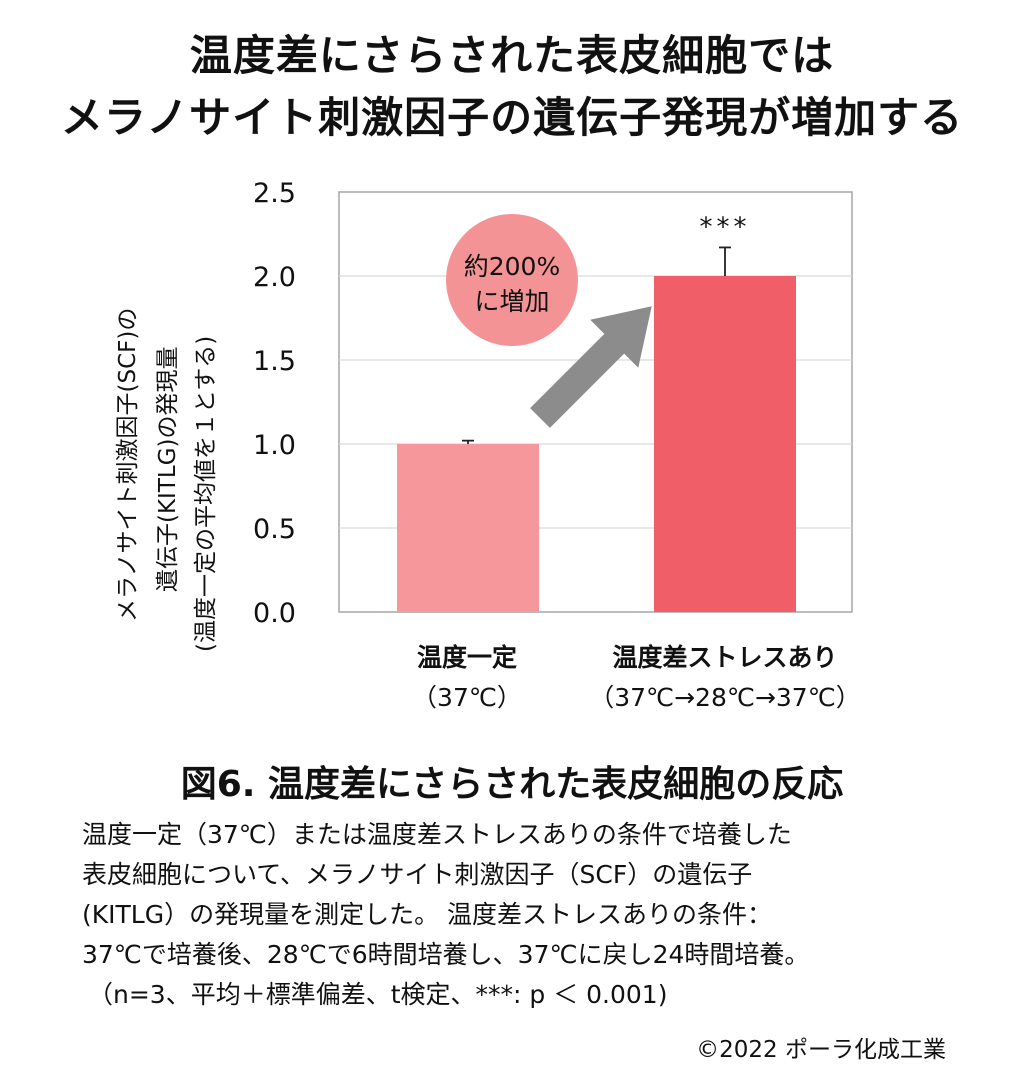 The image size is (1024, 1078). Describe the element at coordinates (168, 469) in the screenshot. I see `y-axis-label-line-2: 遺伝子(KITLG)の発現量` at that location.